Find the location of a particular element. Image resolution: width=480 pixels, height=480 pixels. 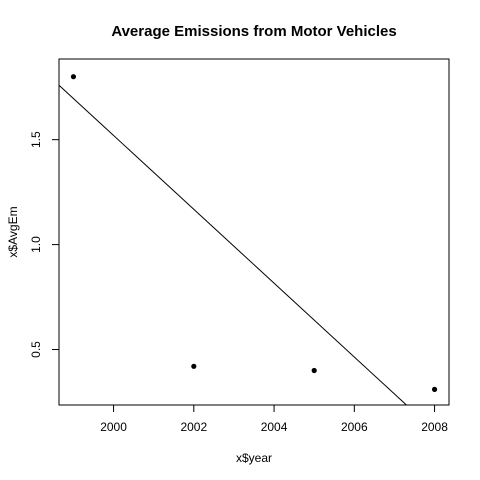

y-axis-label: x$AvgEm is located at coordinates (13, 231).